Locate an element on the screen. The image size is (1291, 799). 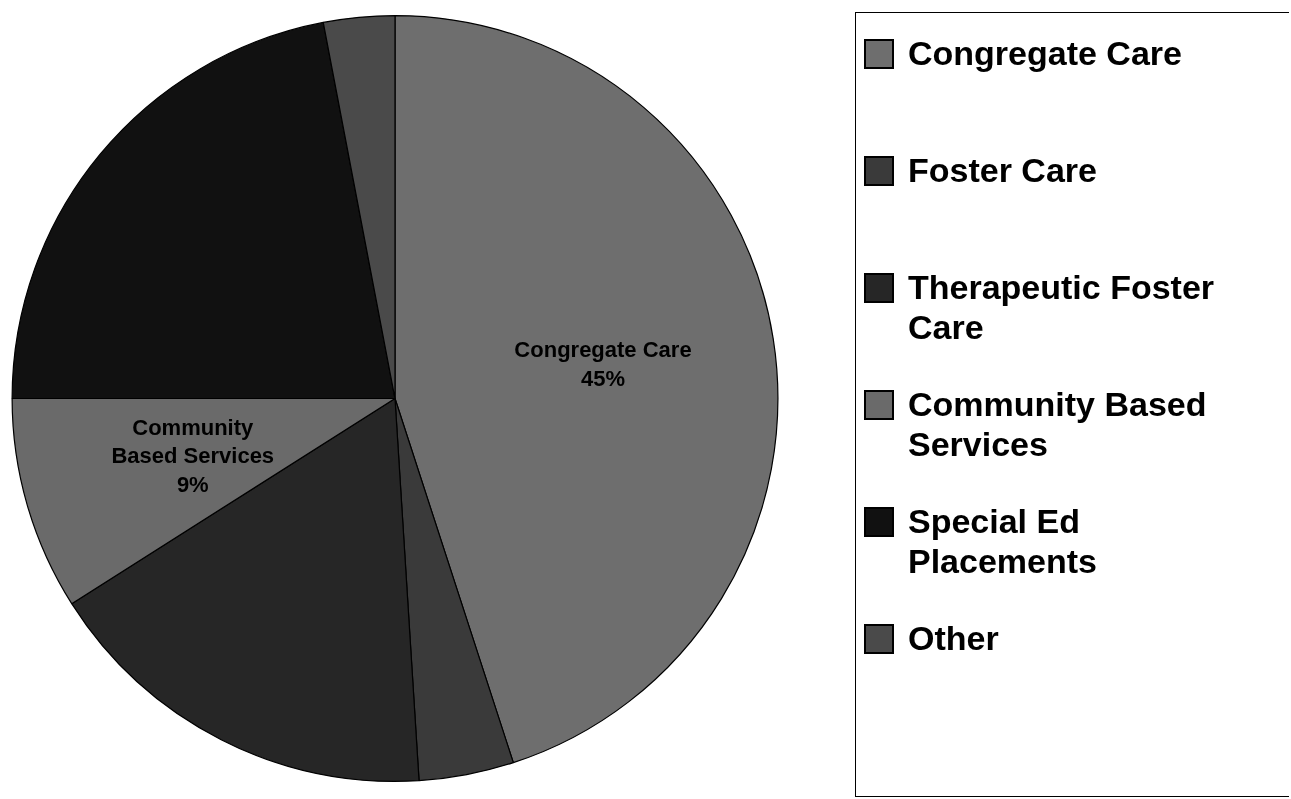
legend-label: Therapeutic Foster Care is located at coordinates (1062, 307).